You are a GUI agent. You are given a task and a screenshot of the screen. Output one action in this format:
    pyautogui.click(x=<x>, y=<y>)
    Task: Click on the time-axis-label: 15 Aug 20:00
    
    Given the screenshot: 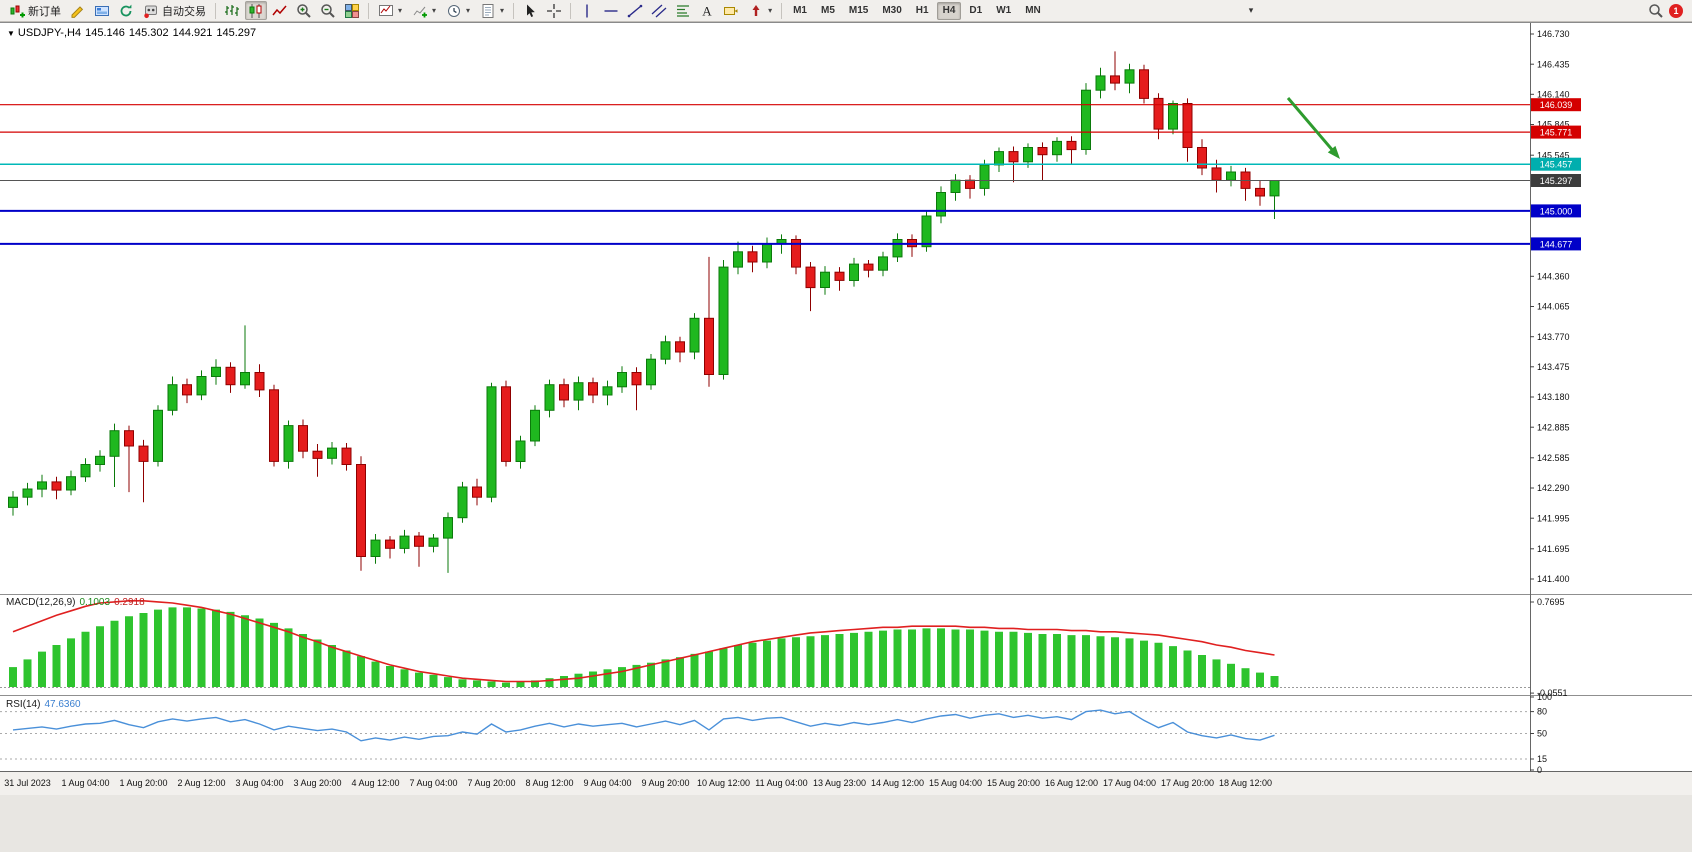 What is the action you would take?
    pyautogui.click(x=1013, y=783)
    